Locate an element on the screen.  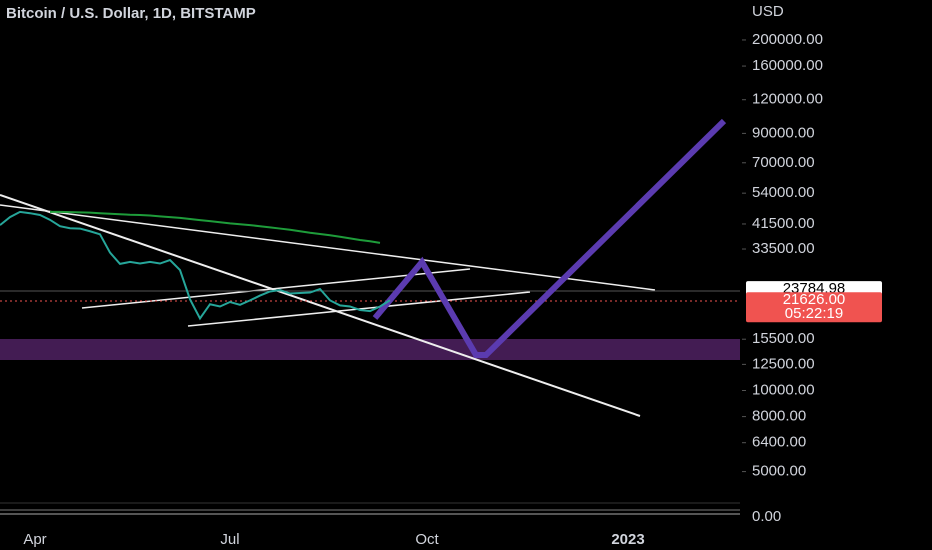
y-tick-label: 200000.00 is located at coordinates (787, 39).